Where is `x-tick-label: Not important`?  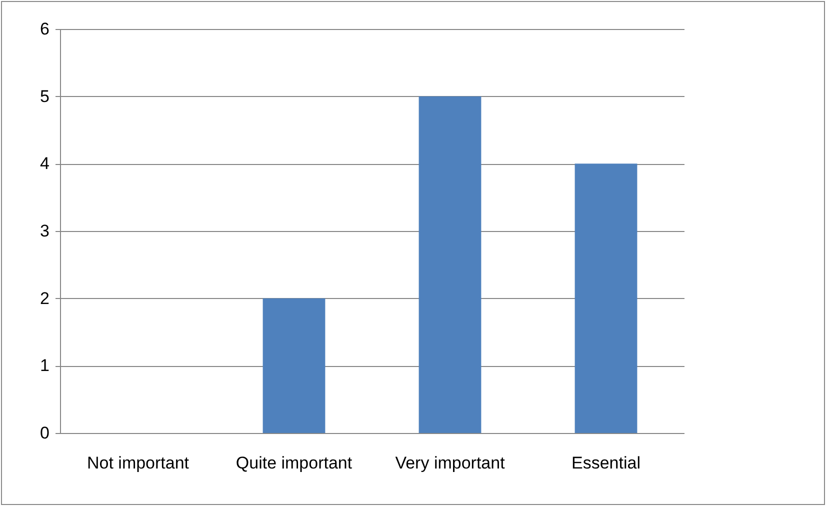
x-tick-label: Not important is located at coordinates (138, 463).